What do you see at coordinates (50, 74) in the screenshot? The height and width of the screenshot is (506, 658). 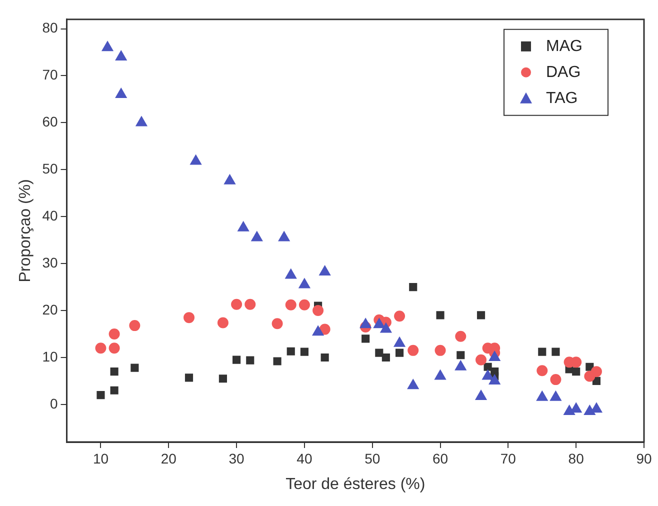 I see `y-tick-label: 70` at bounding box center [50, 74].